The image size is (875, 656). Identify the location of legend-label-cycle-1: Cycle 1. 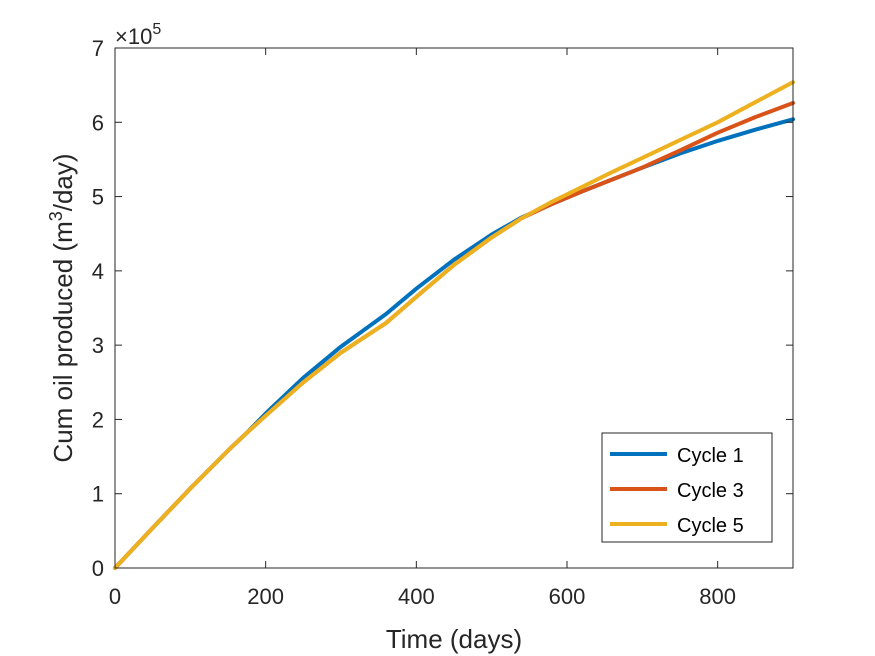
(710, 456).